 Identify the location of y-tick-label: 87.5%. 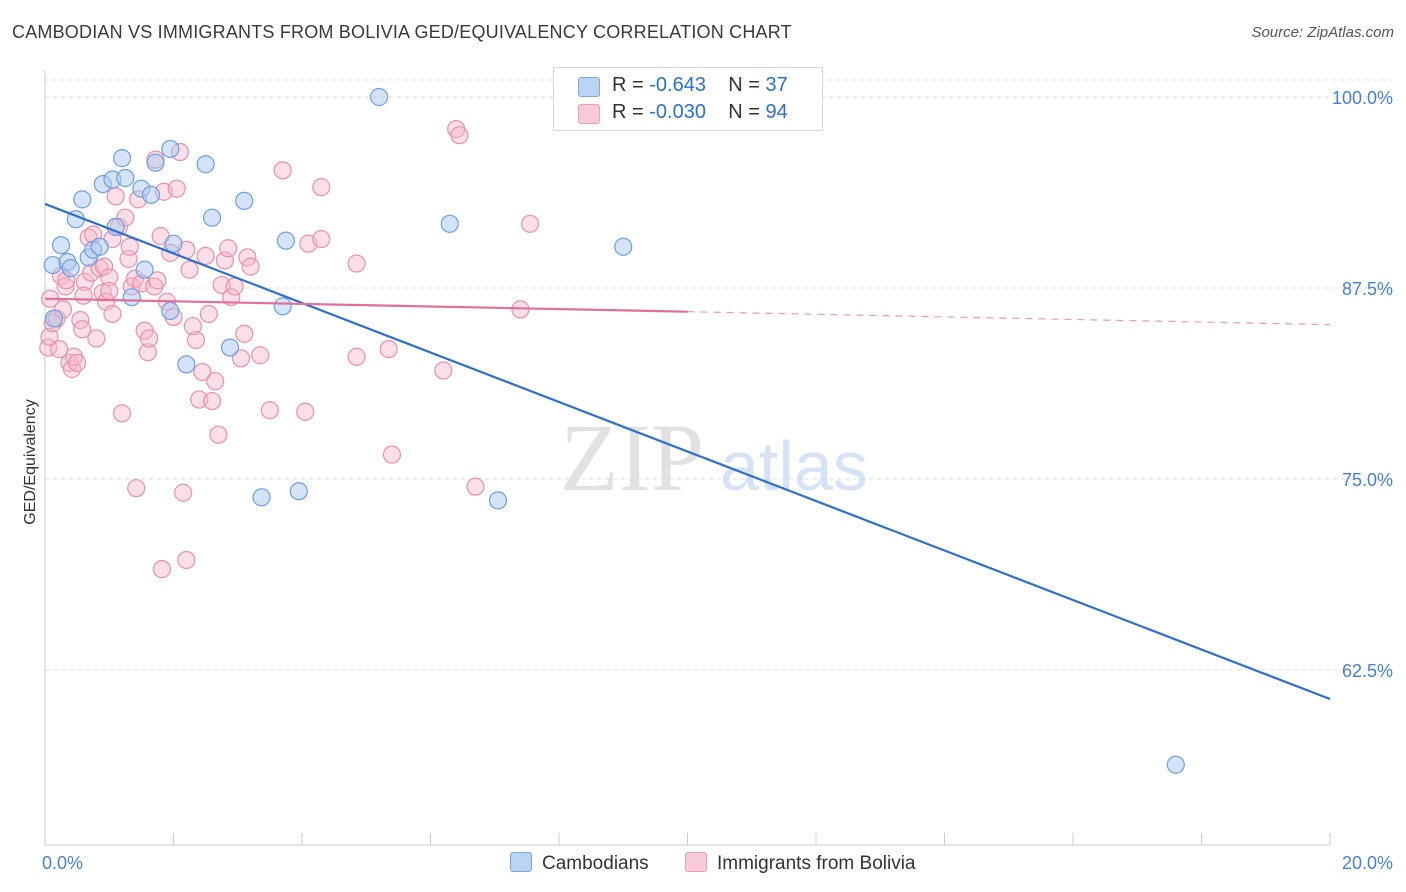
(1367, 289).